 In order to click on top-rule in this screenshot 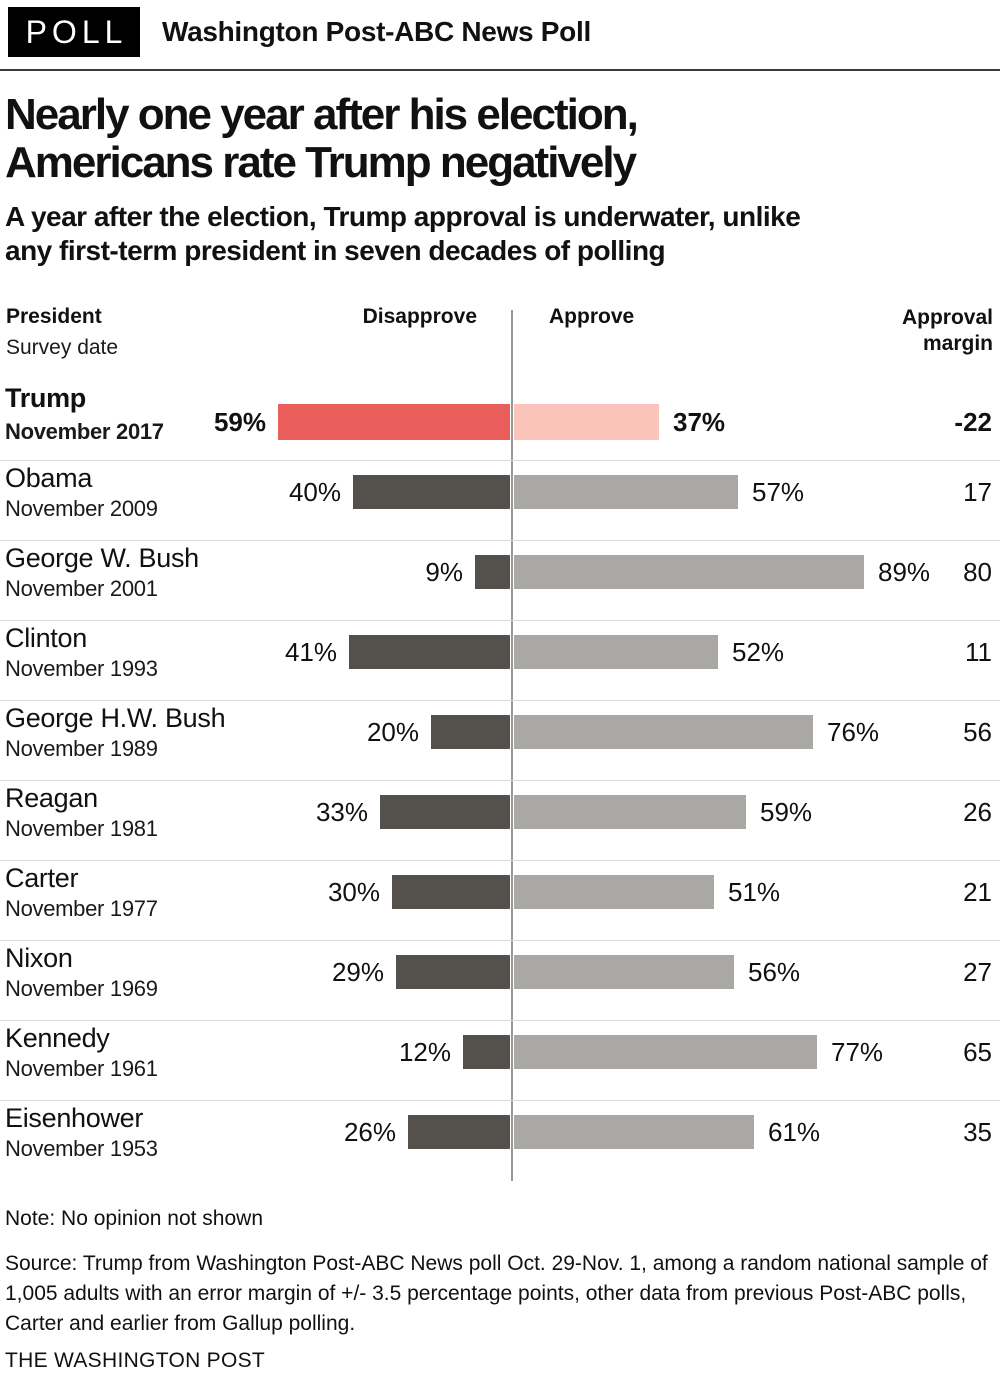, I will do `click(500, 70)`.